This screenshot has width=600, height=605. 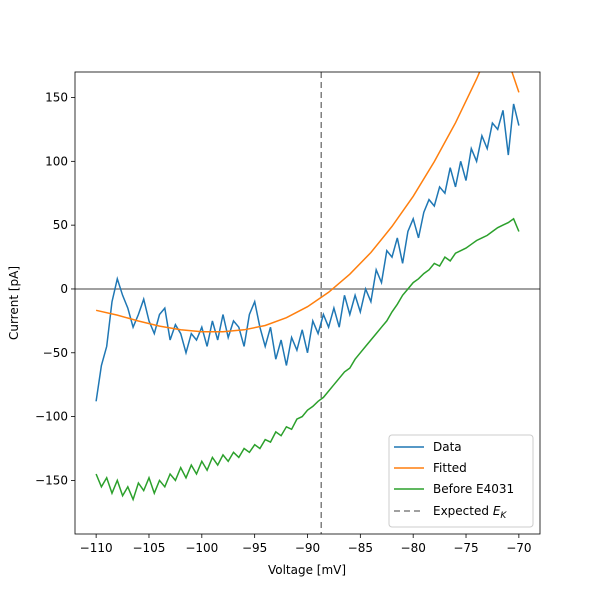 I want to click on legend-box, so click(x=461, y=481).